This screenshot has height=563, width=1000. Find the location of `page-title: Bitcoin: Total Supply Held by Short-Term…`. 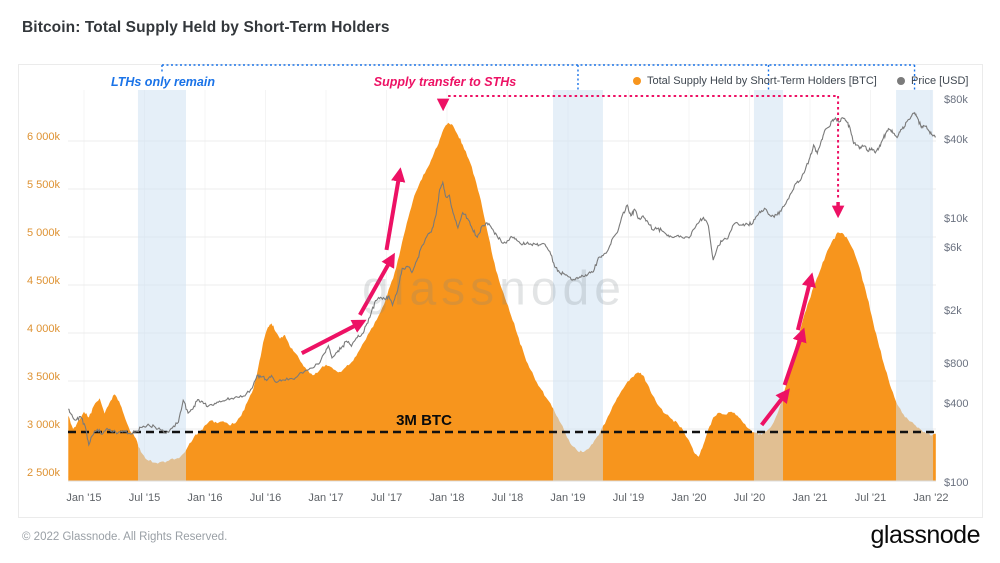

page-title: Bitcoin: Total Supply Held by Short-Term… is located at coordinates (206, 27).